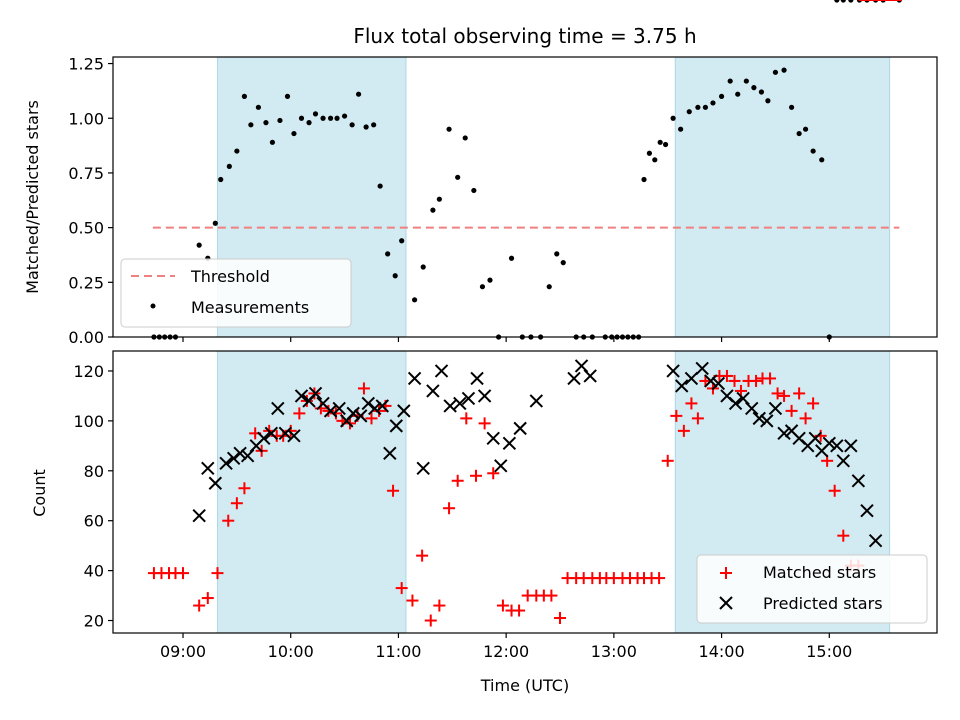 The height and width of the screenshot is (720, 960). What do you see at coordinates (86, 228) in the screenshot?
I see `top-ytick-label: 0.50` at bounding box center [86, 228].